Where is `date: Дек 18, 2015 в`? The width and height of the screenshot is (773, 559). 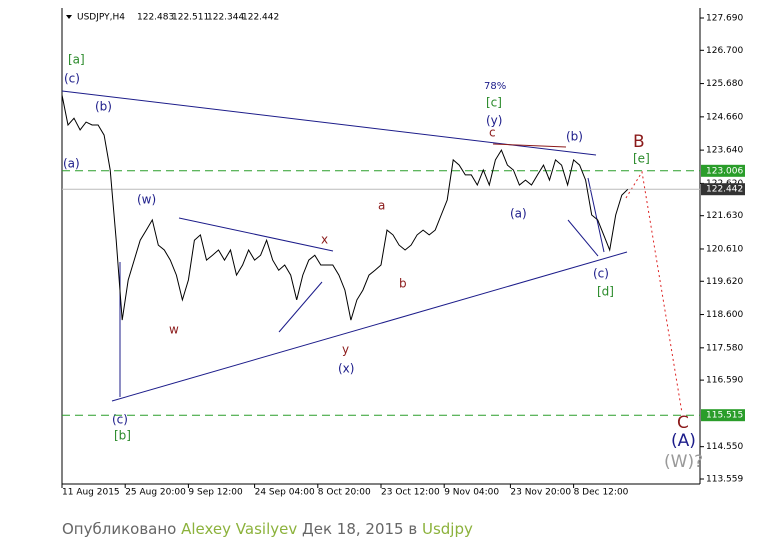
date: Дек 18, 2015 в is located at coordinates (360, 529).